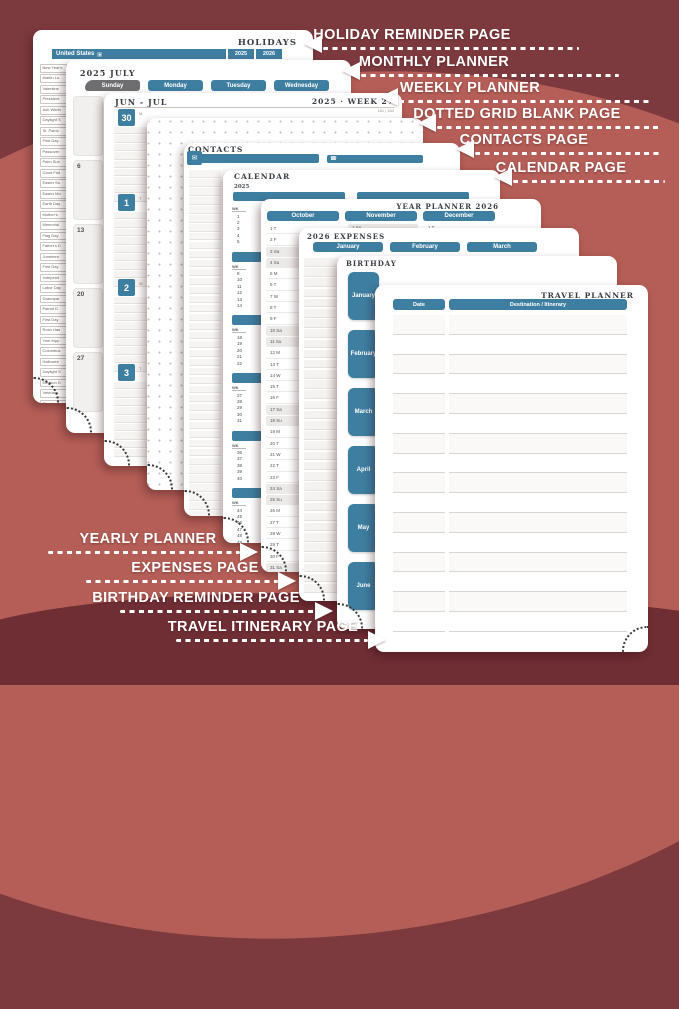  I want to click on week-number: 9, so click(238, 274).